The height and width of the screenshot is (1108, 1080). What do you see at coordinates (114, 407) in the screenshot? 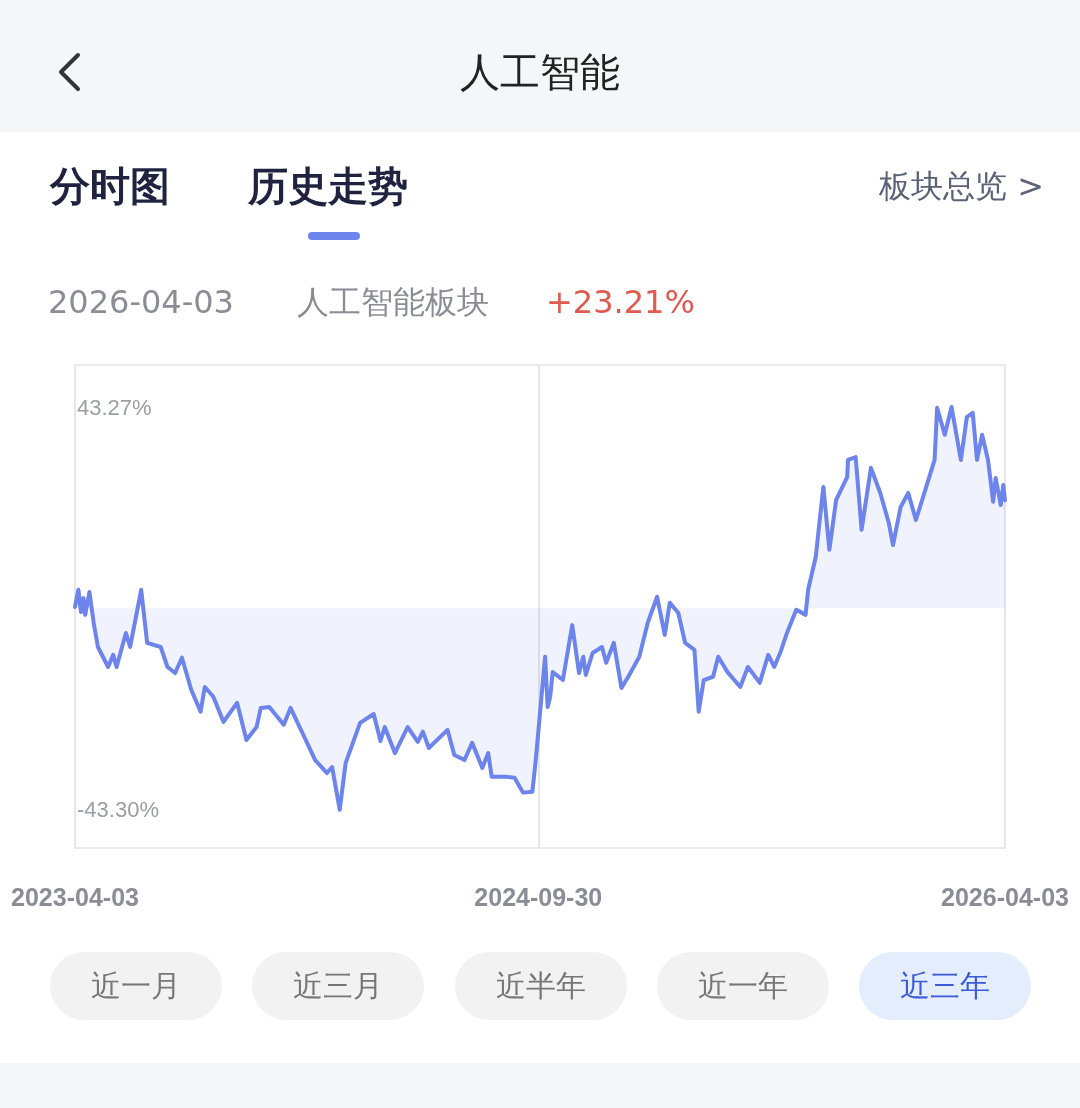
I see `y-tick-label: 43.27%` at bounding box center [114, 407].